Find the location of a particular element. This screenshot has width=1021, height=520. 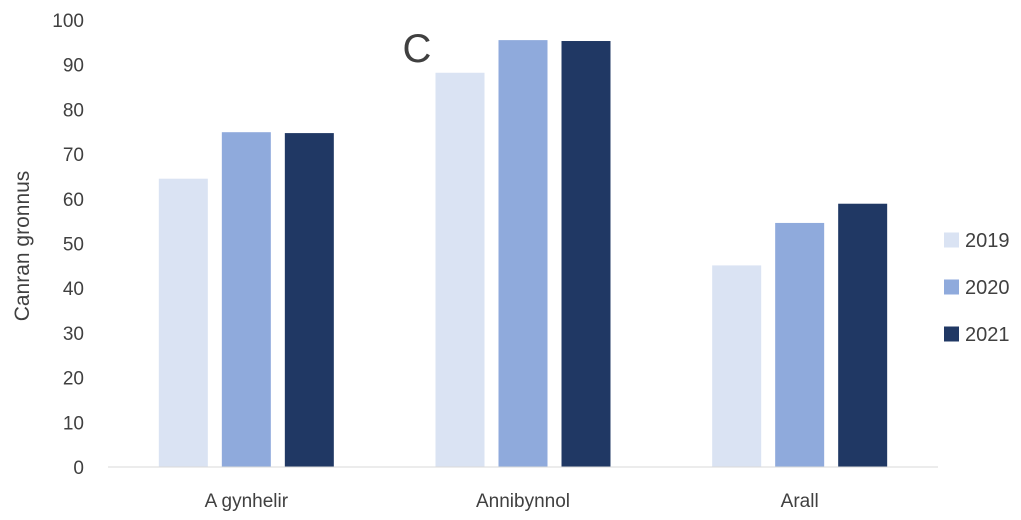

y-tick-label: 10 is located at coordinates (73, 423).